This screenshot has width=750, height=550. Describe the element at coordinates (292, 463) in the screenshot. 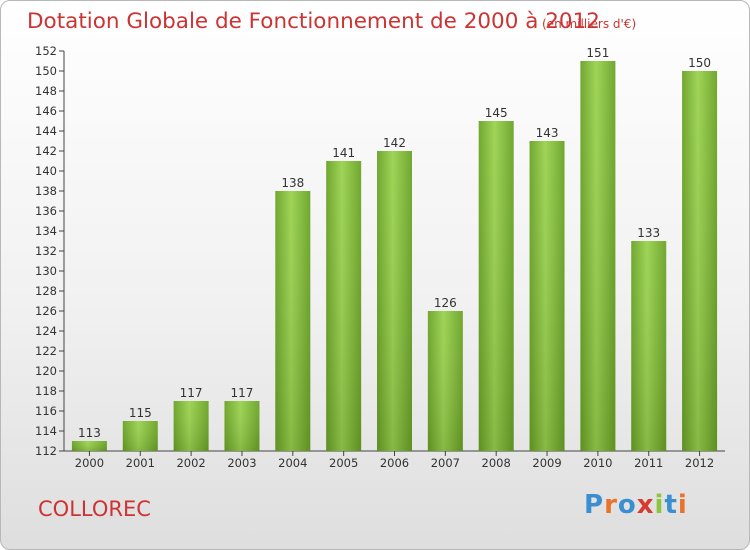

I see `x-tick-label: 2004` at that location.